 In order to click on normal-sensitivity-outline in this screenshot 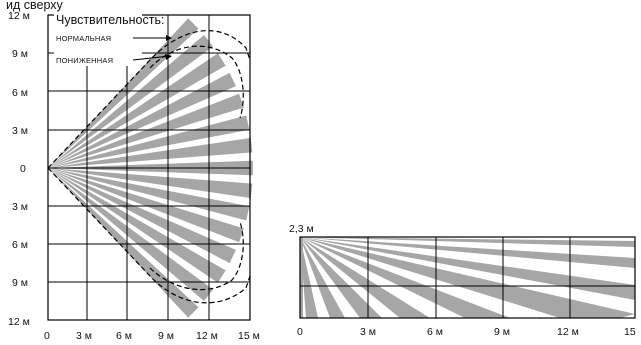, I will do `click(149, 99)`.